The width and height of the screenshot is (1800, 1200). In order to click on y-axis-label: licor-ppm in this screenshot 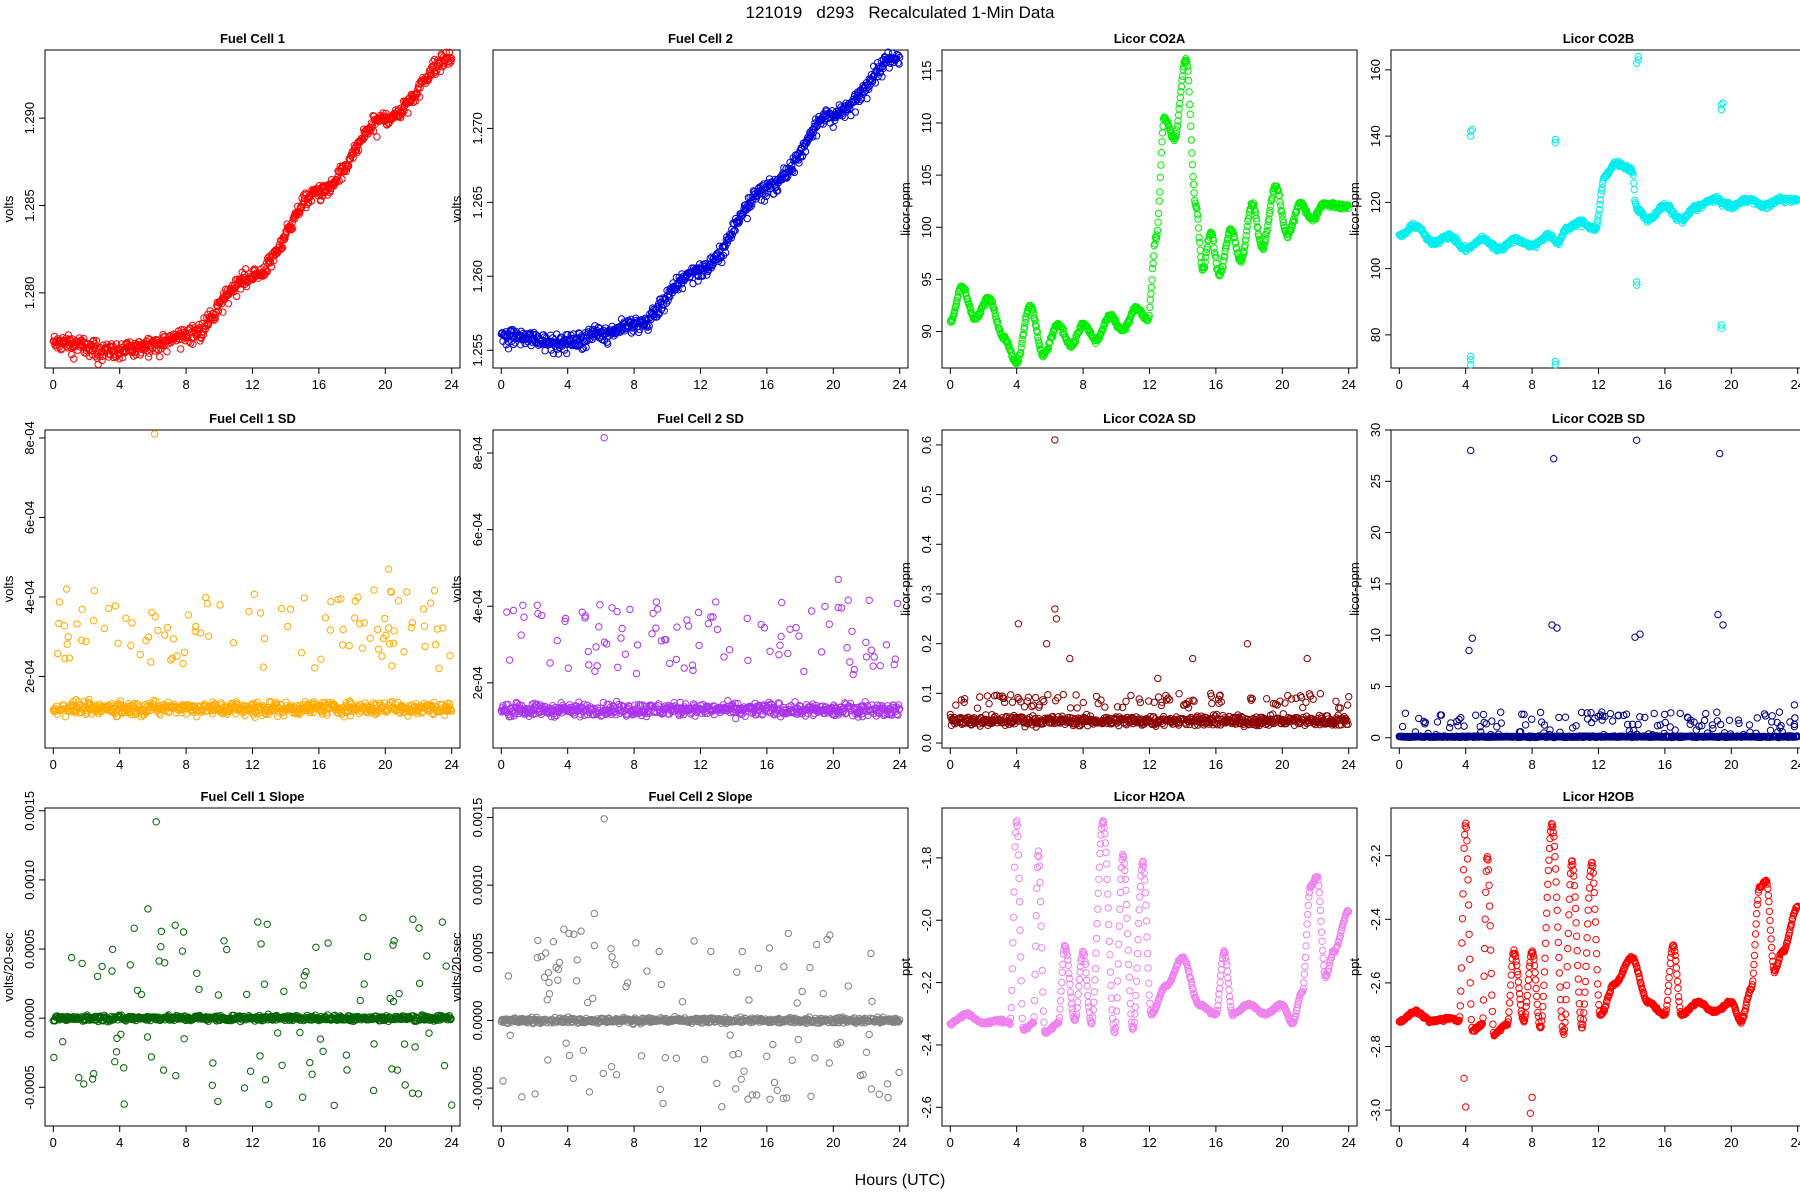, I will do `click(905, 208)`.